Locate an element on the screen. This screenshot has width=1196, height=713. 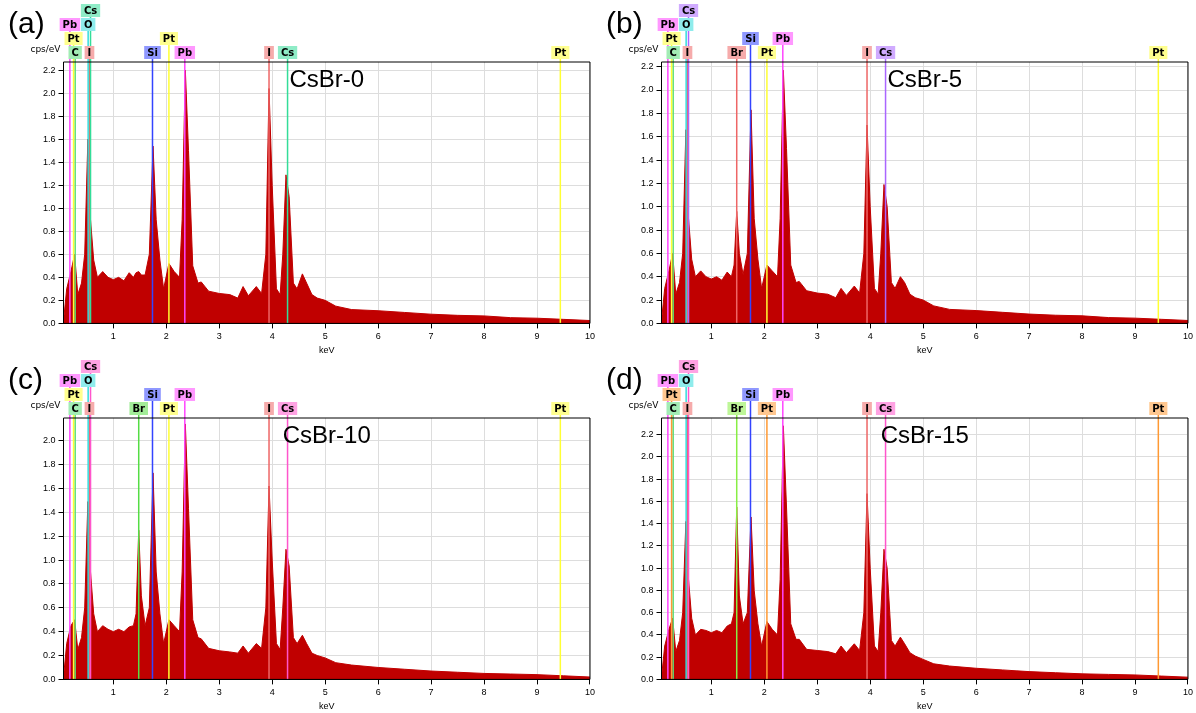
text: (b) is located at coordinates (624, 23).